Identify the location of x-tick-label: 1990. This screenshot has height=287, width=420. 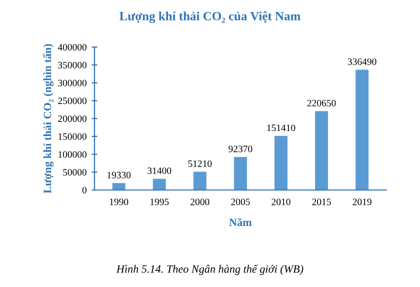
(119, 202).